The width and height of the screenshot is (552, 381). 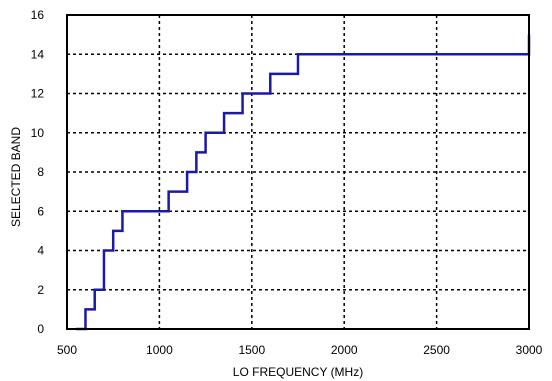 What do you see at coordinates (298, 372) in the screenshot?
I see `x-axis-title: LO FREQUENCY (MHz)` at bounding box center [298, 372].